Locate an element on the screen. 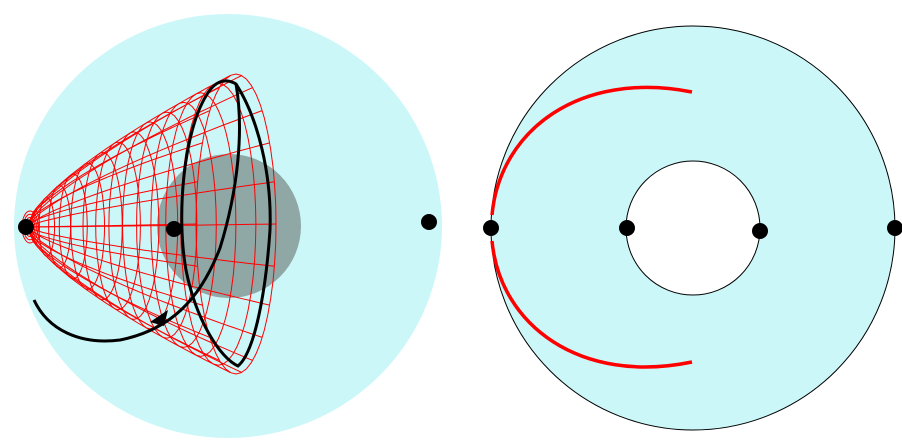 This screenshot has width=902, height=445. annulus-hole is located at coordinates (693, 228).